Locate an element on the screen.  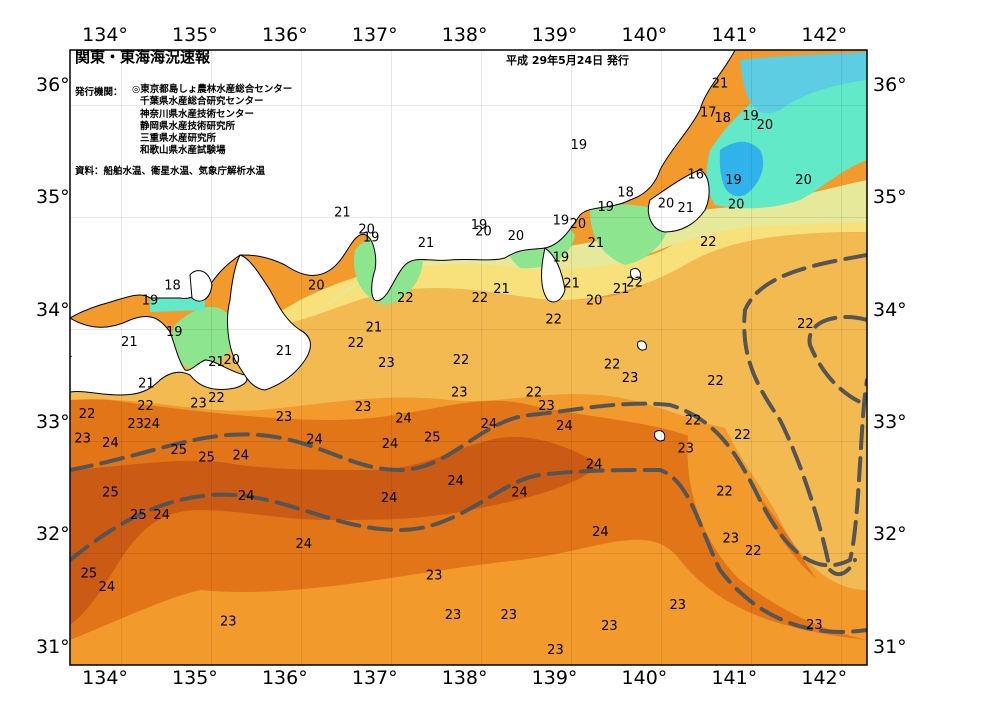
publisher-6: 和歌山県水産試験場 is located at coordinates (183, 151).